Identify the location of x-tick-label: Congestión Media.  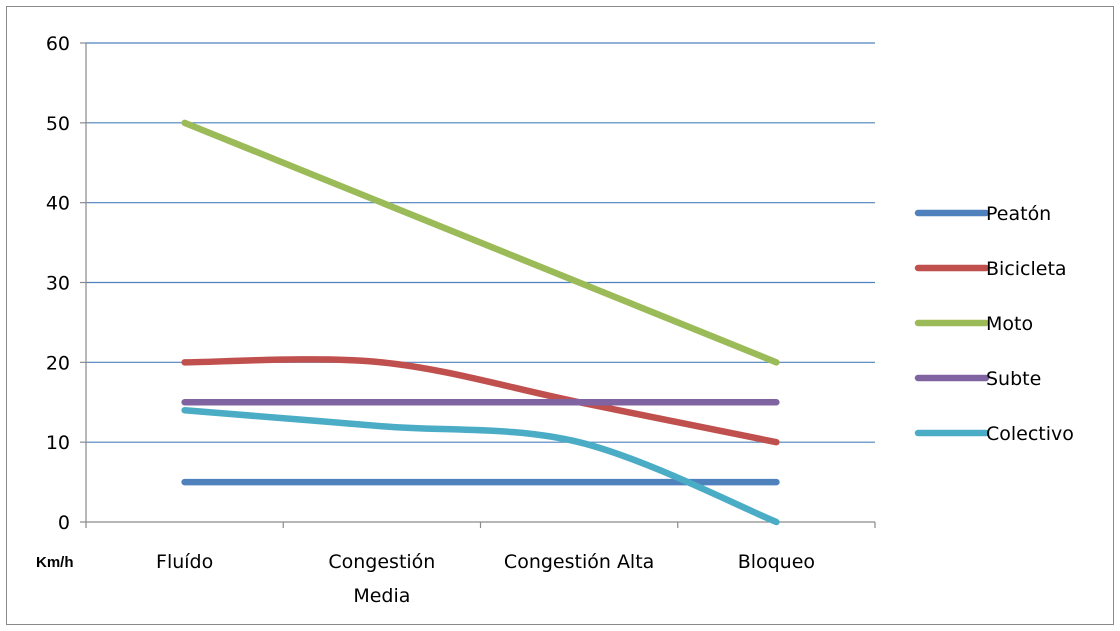
(381, 579).